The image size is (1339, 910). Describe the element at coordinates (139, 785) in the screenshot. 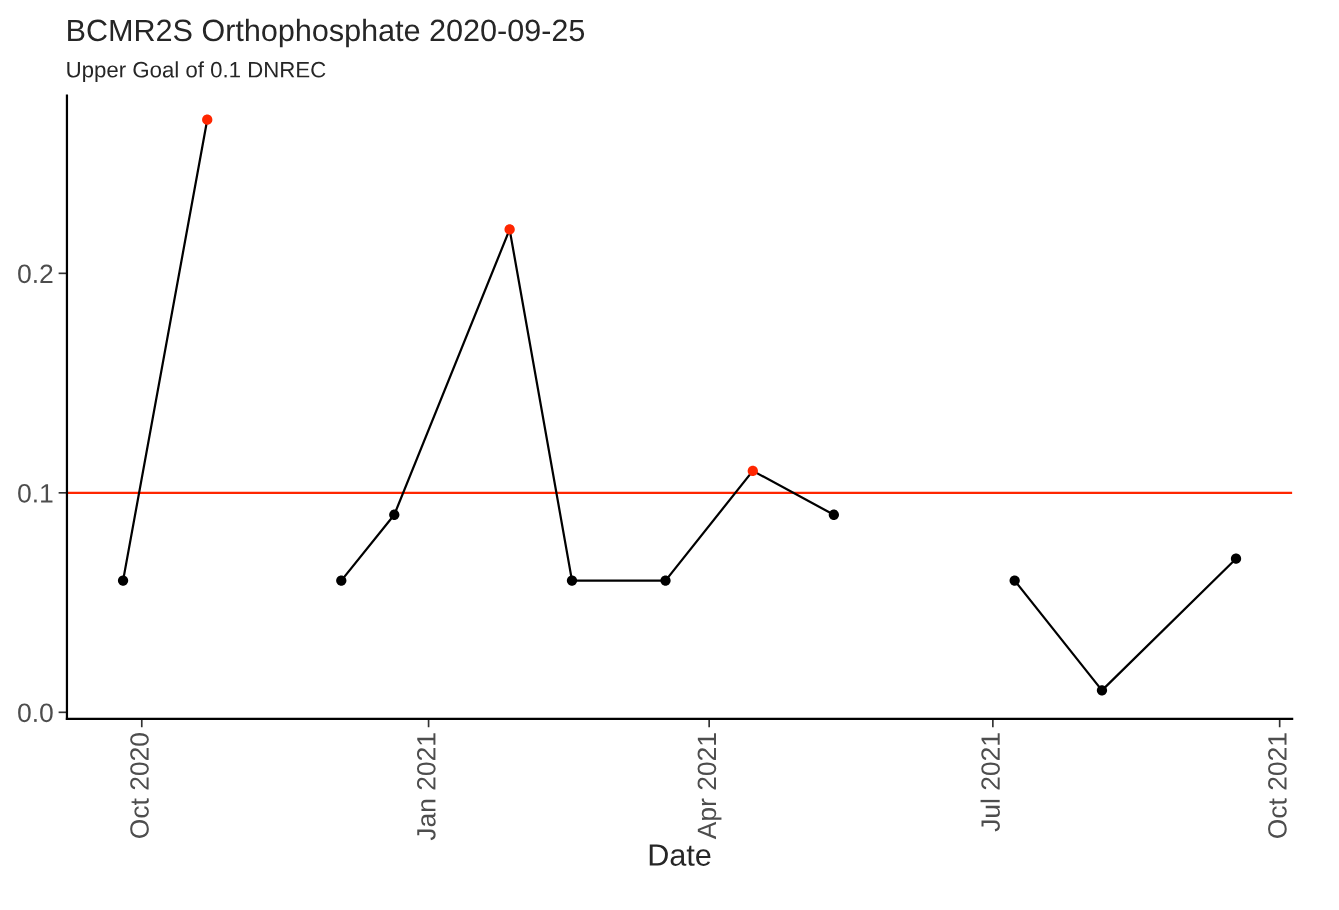

I see `x-tick-label: Oct 2020` at that location.